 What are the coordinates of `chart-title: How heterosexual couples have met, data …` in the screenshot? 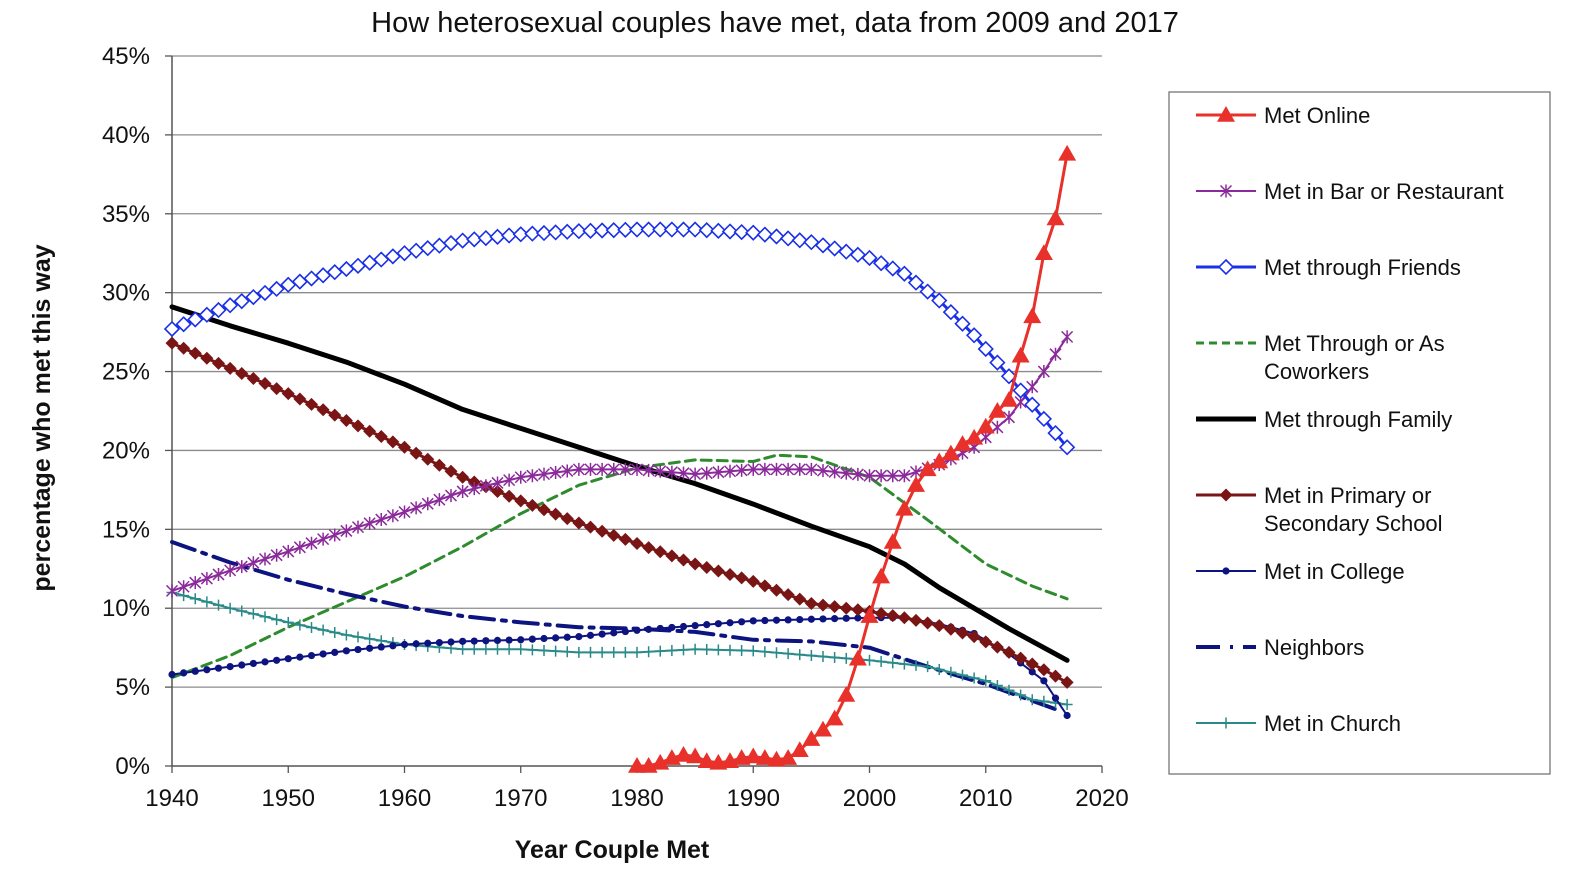 It's located at (775, 23).